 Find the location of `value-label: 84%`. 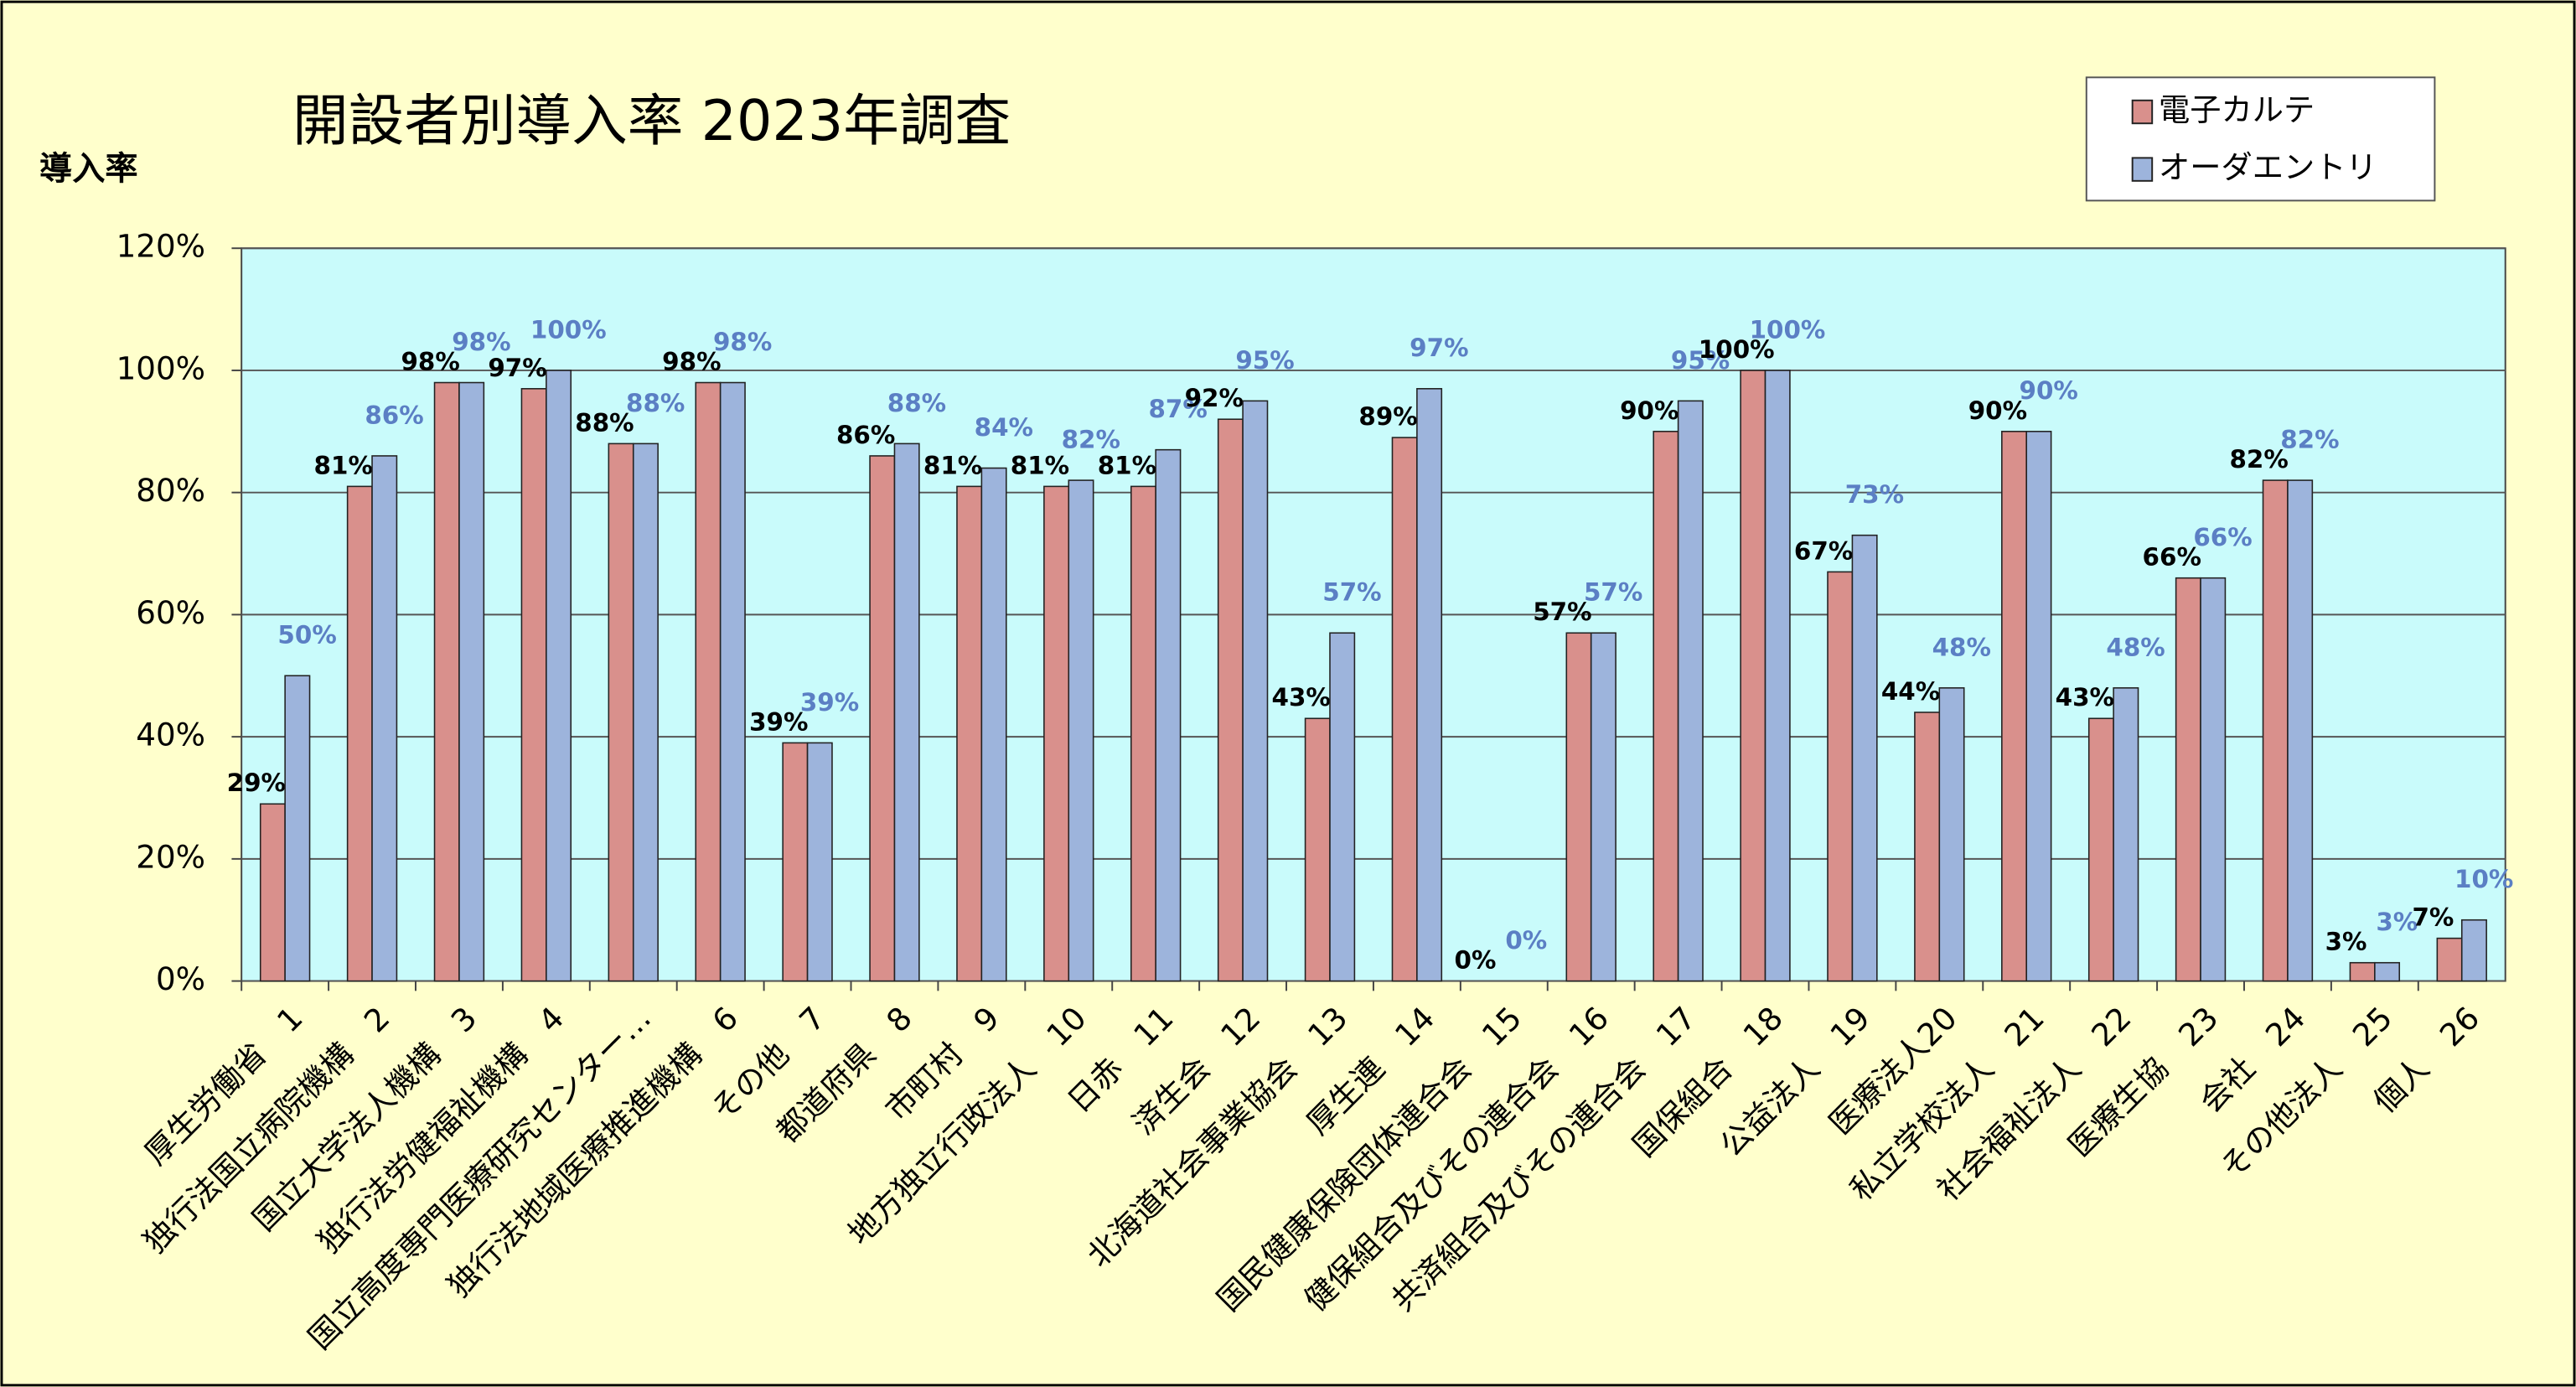

value-label: 84% is located at coordinates (1004, 427).